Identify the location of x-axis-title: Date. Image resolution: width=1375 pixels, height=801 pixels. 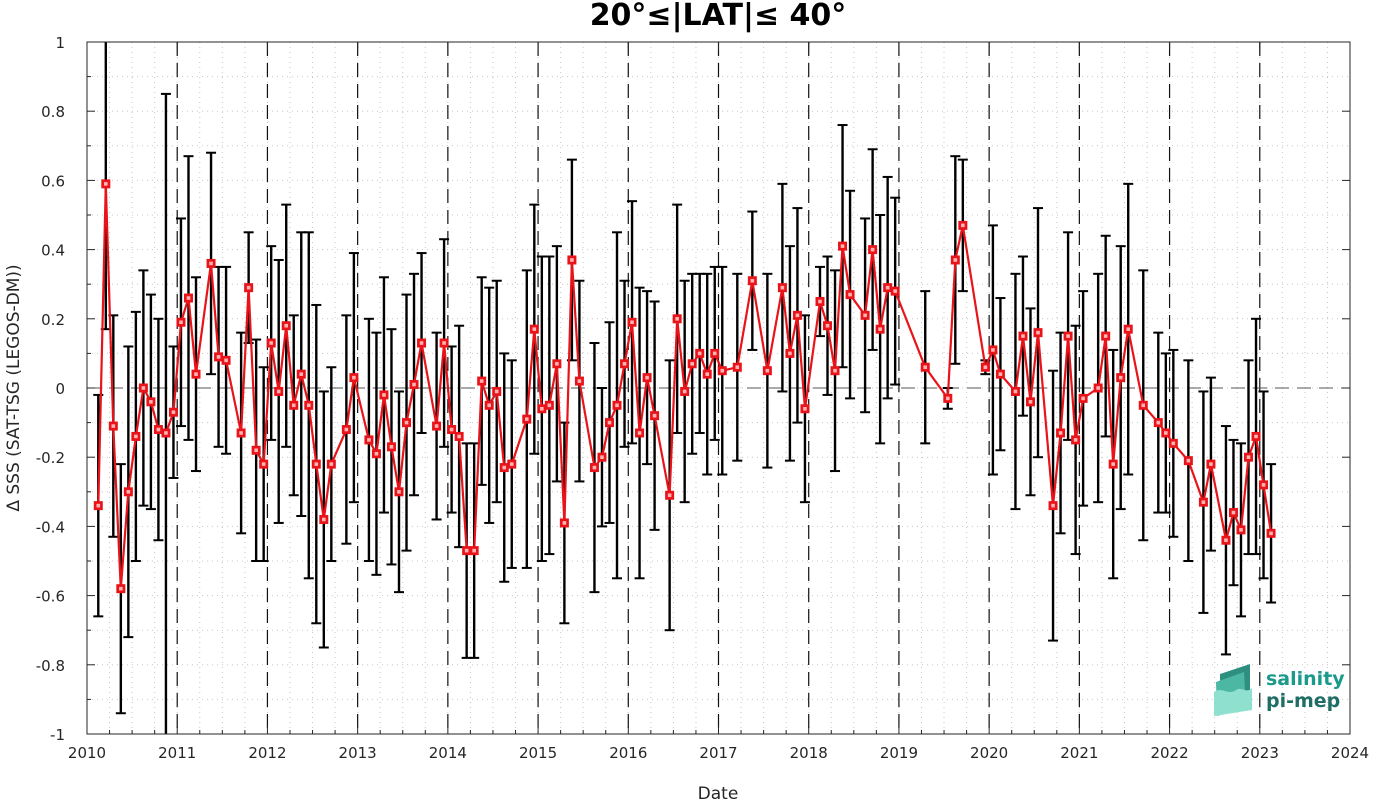
(718, 792).